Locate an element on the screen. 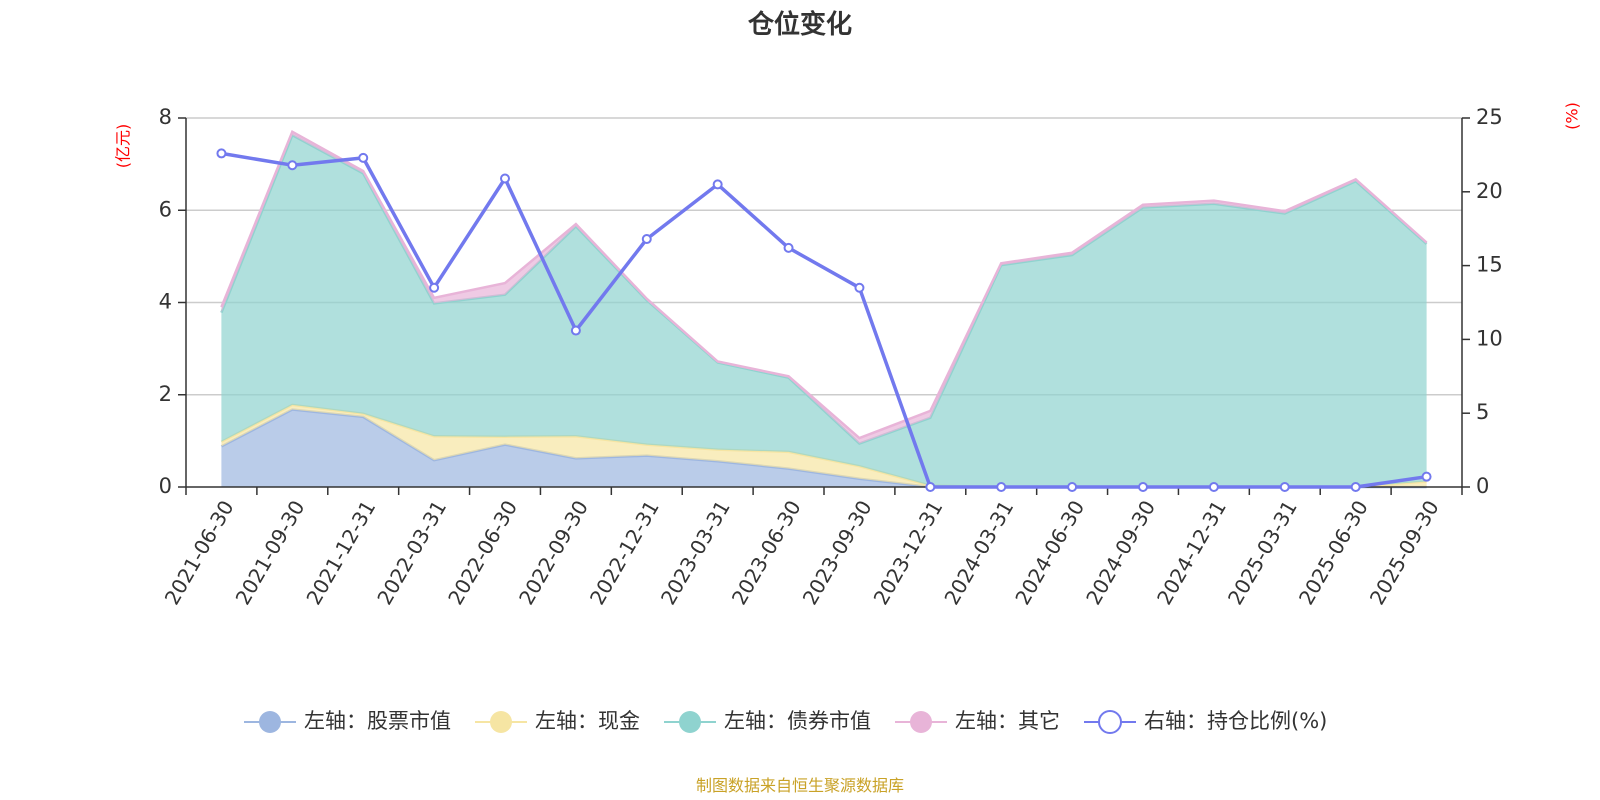 The width and height of the screenshot is (1600, 800). left-tick-label: 6 is located at coordinates (165, 209).